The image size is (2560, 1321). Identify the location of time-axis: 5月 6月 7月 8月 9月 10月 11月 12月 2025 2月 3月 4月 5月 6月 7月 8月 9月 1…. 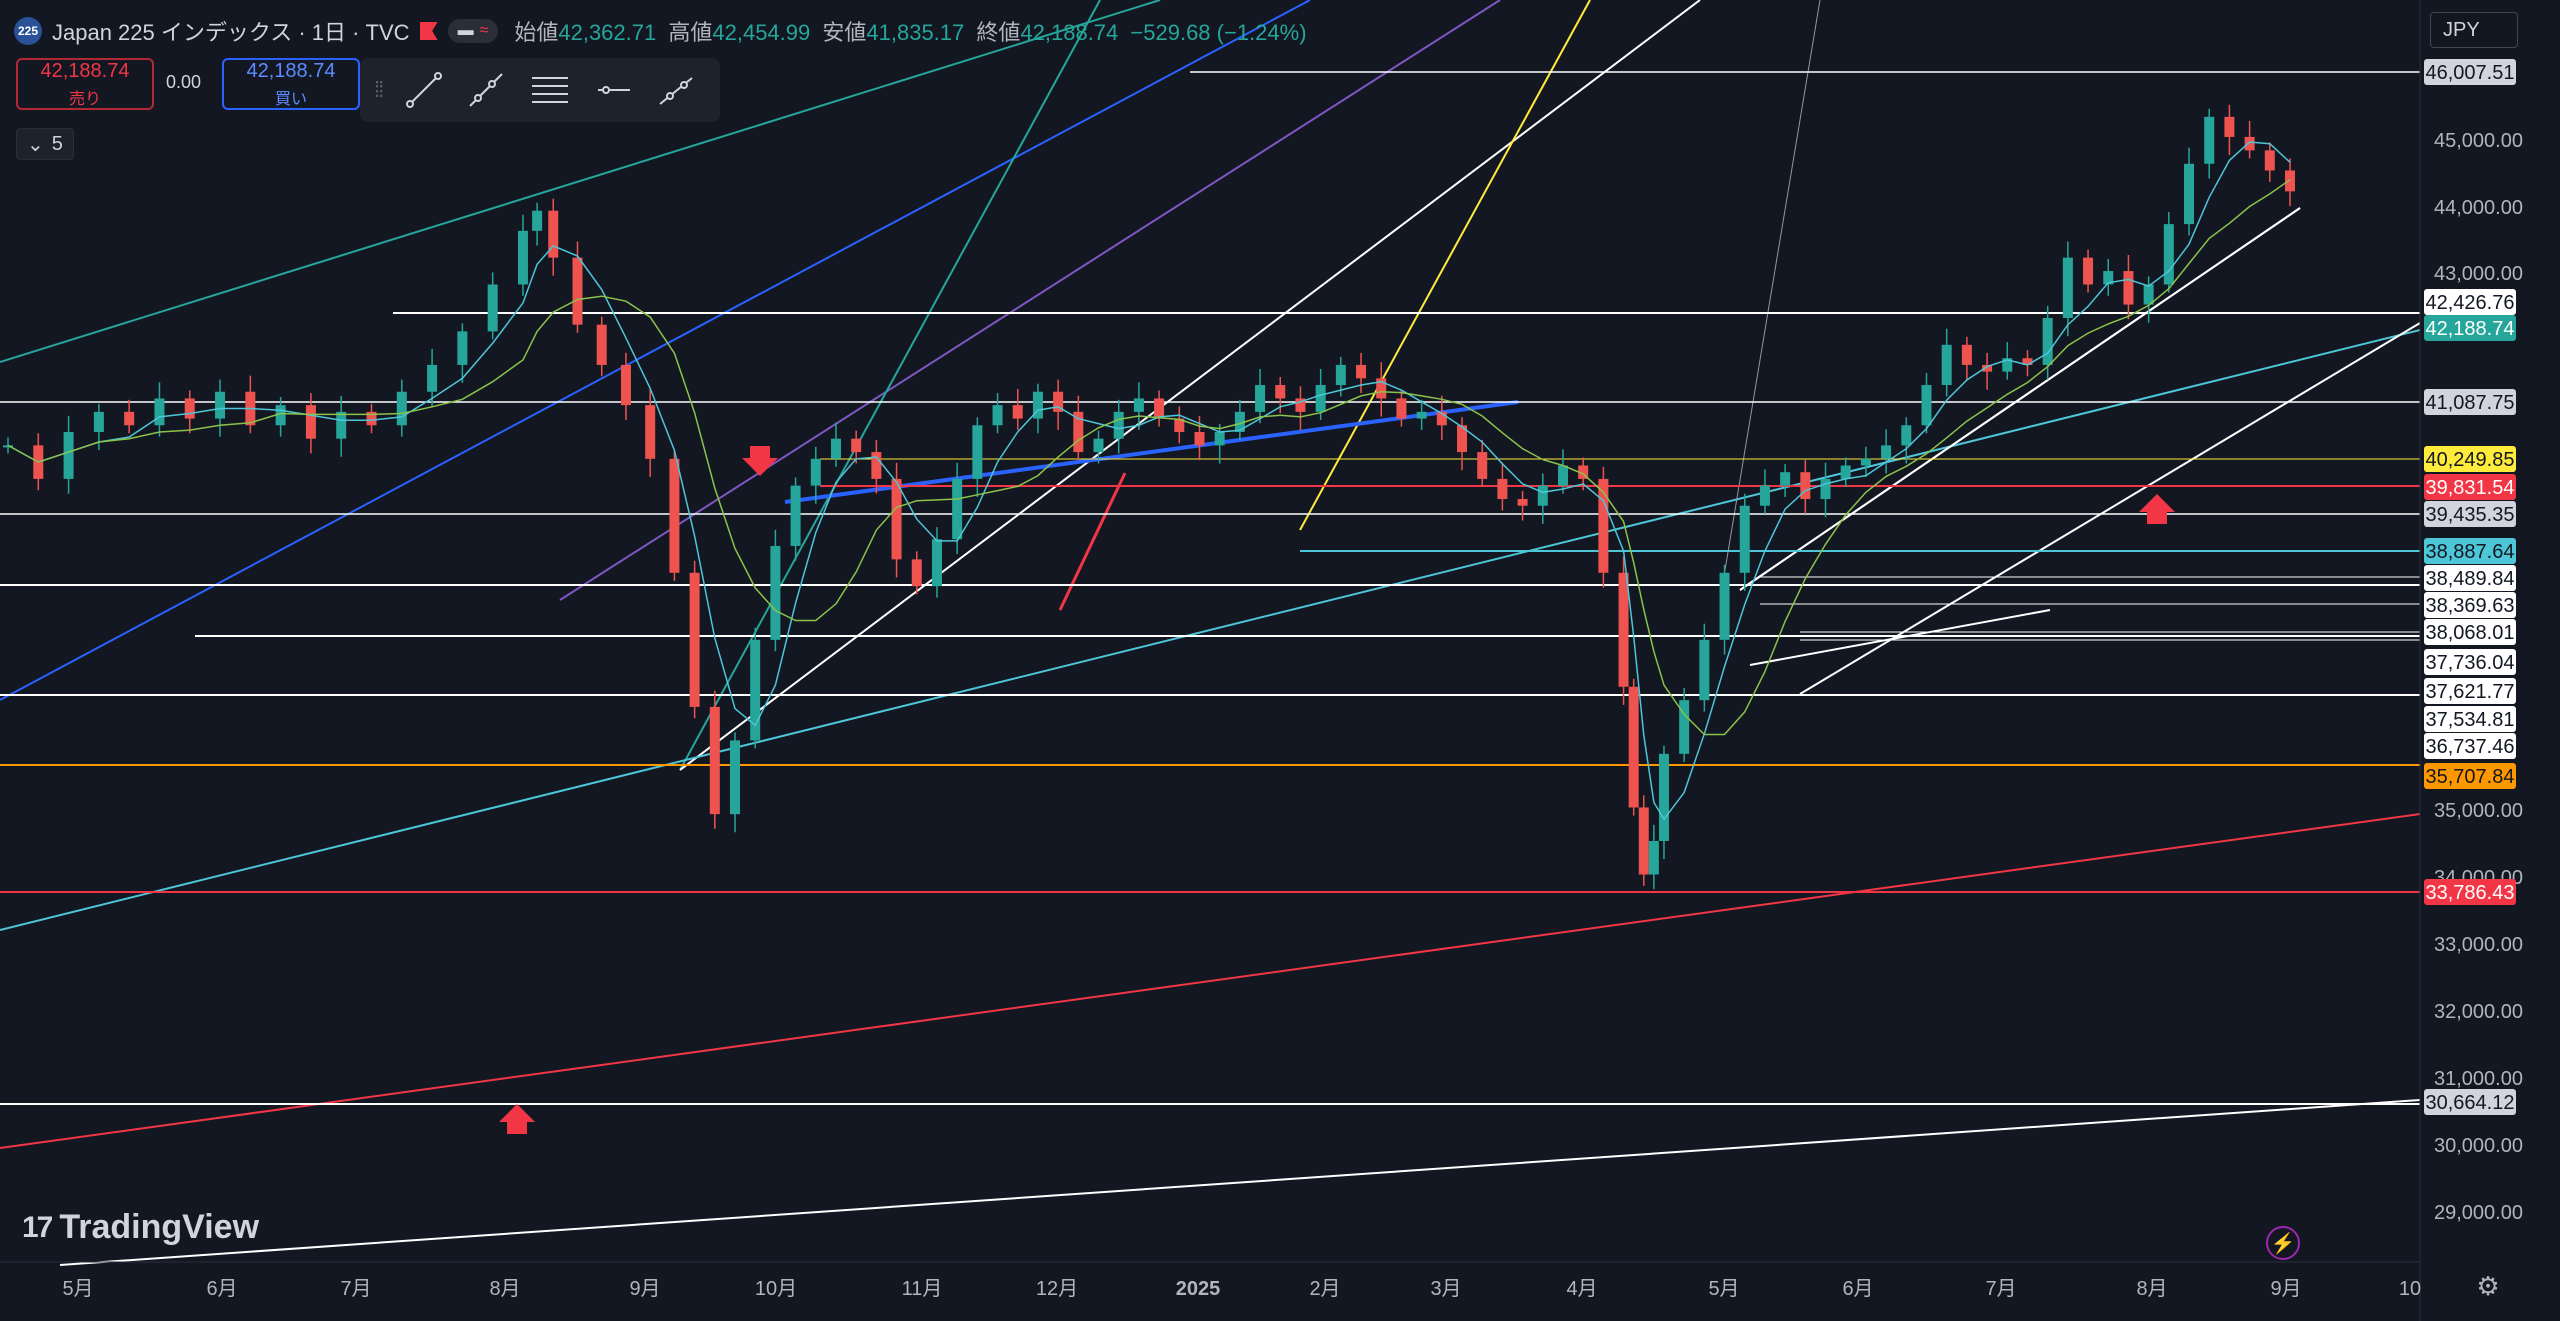
(1241, 1289).